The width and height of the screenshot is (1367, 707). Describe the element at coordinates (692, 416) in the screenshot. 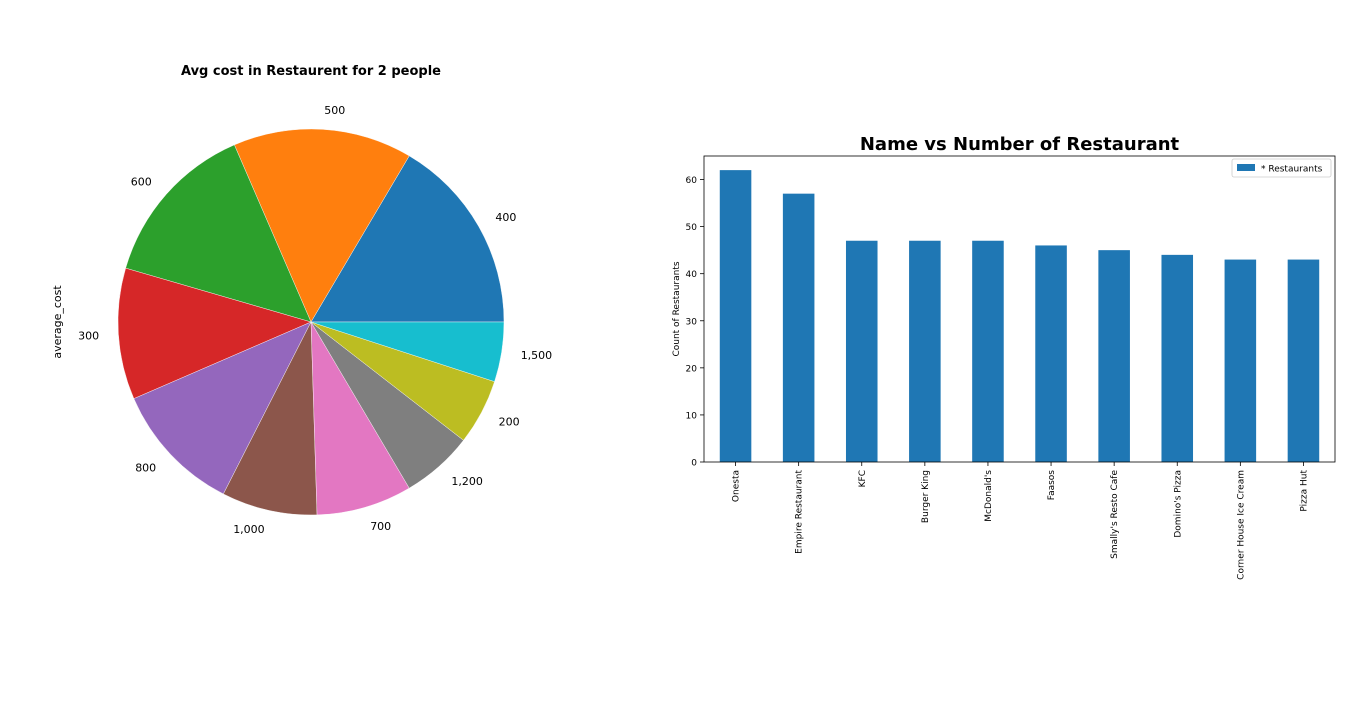

I see `y-tick-label-10: 10` at that location.